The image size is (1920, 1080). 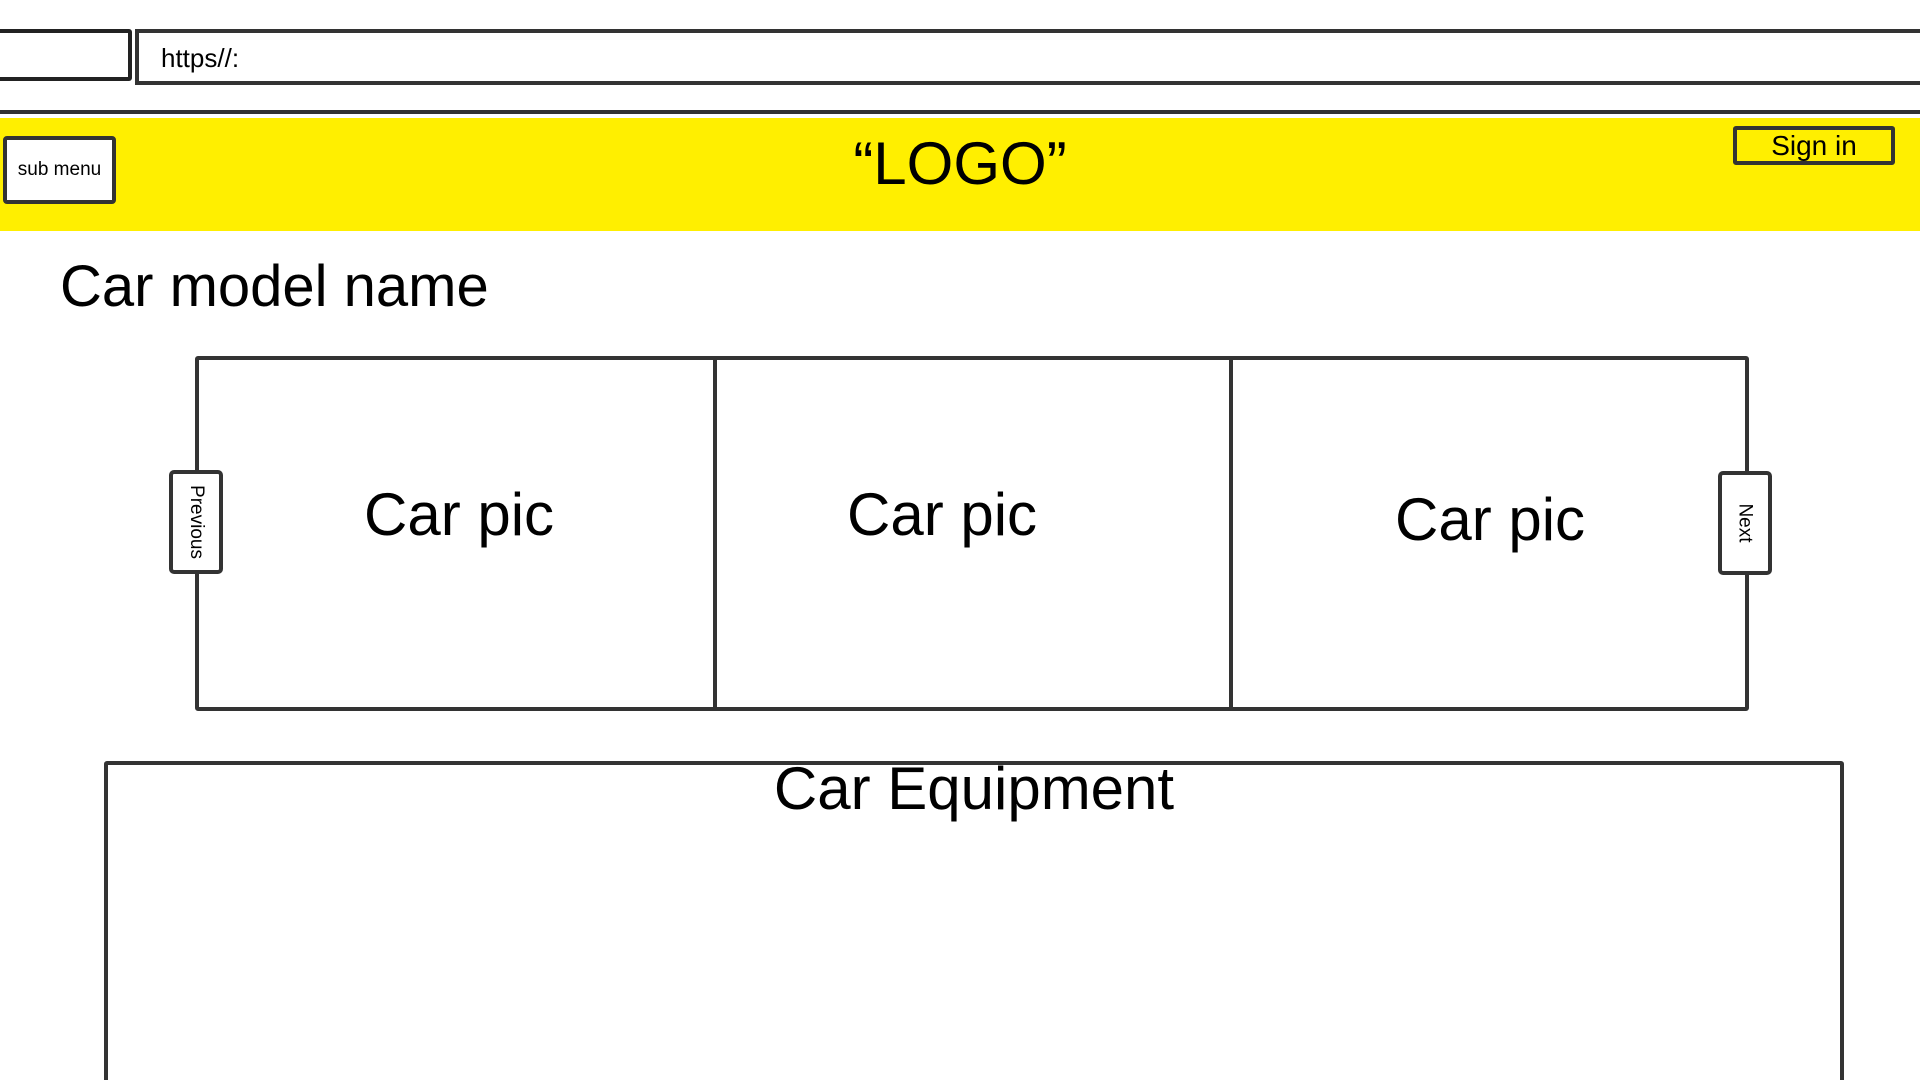 I want to click on address-bar: https//:, so click(x=1027, y=57).